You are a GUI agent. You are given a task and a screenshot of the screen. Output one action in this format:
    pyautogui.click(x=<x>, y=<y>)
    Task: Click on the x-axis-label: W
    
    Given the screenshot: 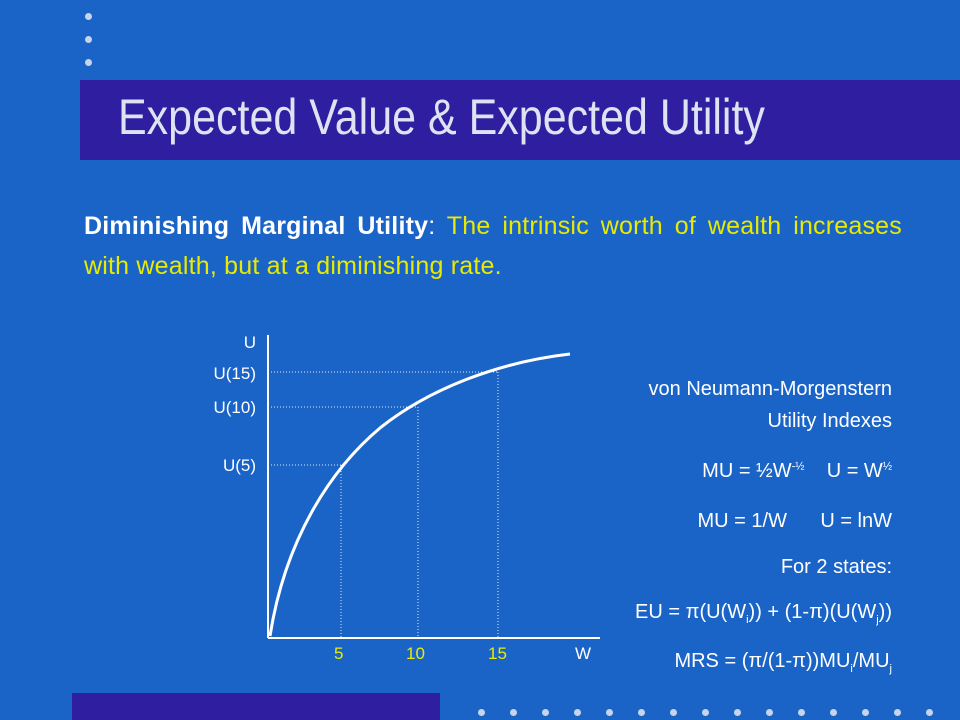 What is the action you would take?
    pyautogui.click(x=583, y=653)
    